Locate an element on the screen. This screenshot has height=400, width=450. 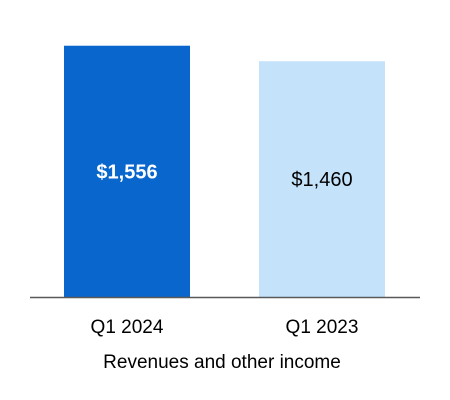
x-axis-title: Revenues and other income is located at coordinates (222, 362).